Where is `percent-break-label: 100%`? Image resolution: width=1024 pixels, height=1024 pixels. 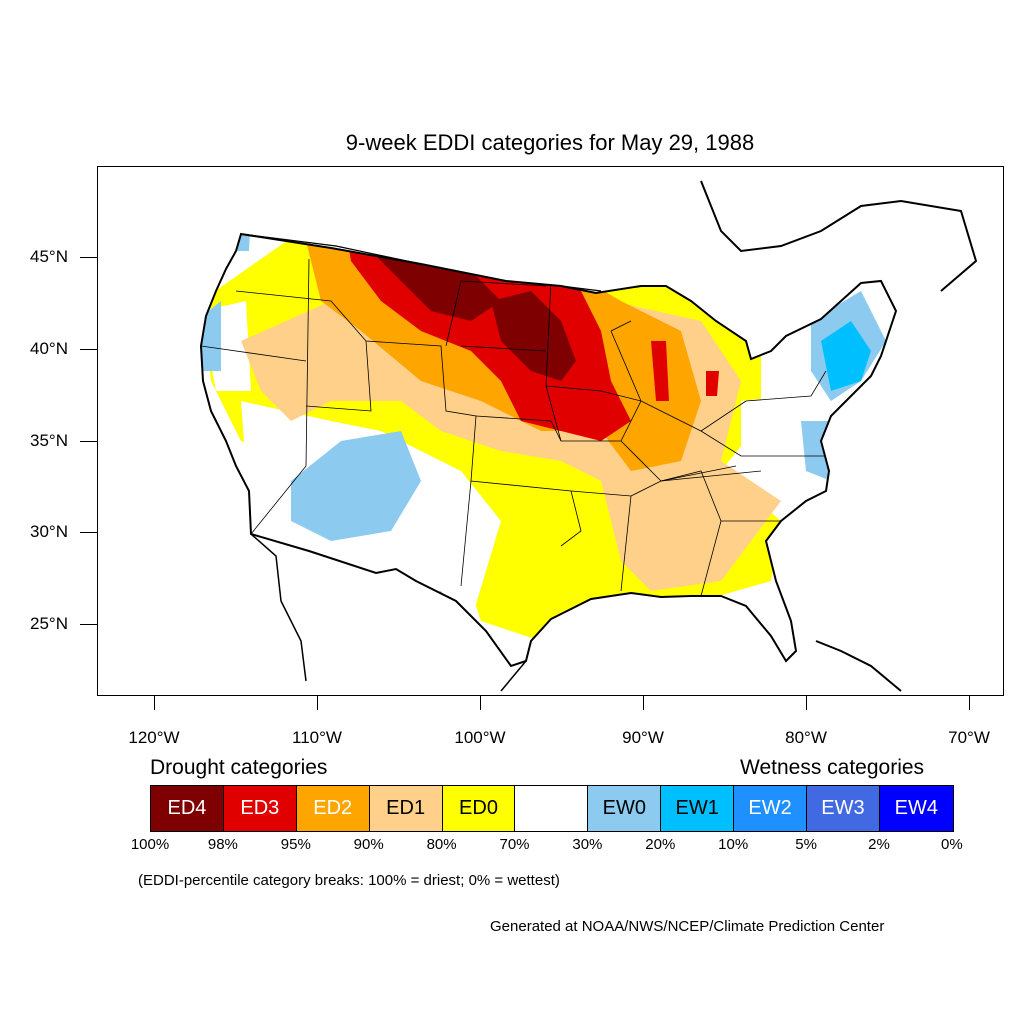
percent-break-label: 100% is located at coordinates (150, 844).